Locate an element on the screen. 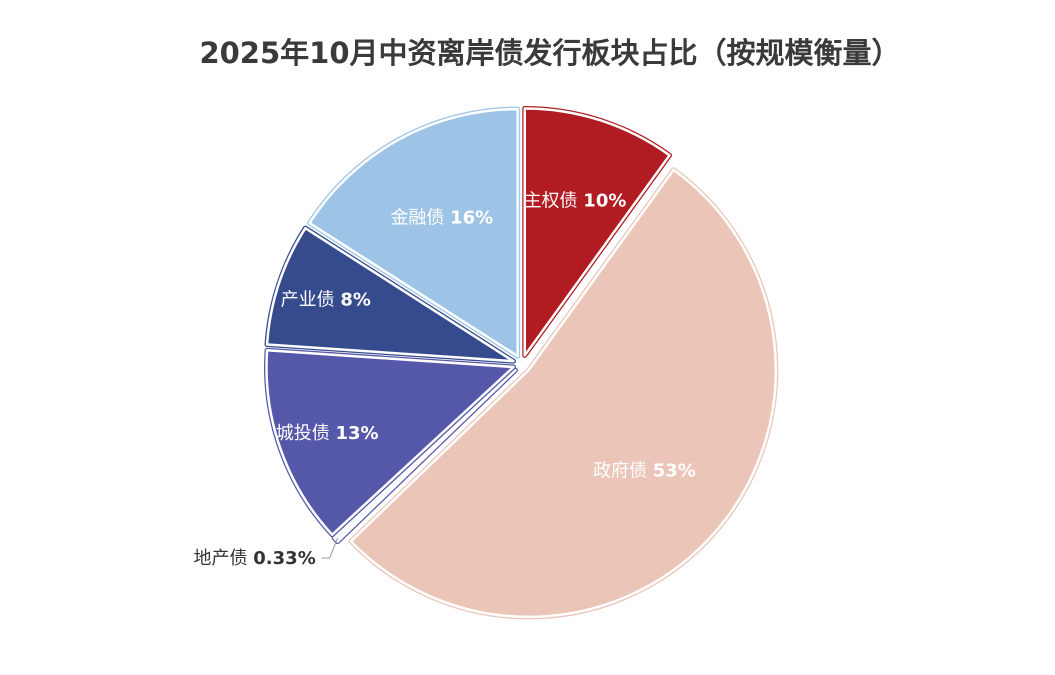 The image size is (1055, 675). data-label: 产业债 8% is located at coordinates (326, 299).